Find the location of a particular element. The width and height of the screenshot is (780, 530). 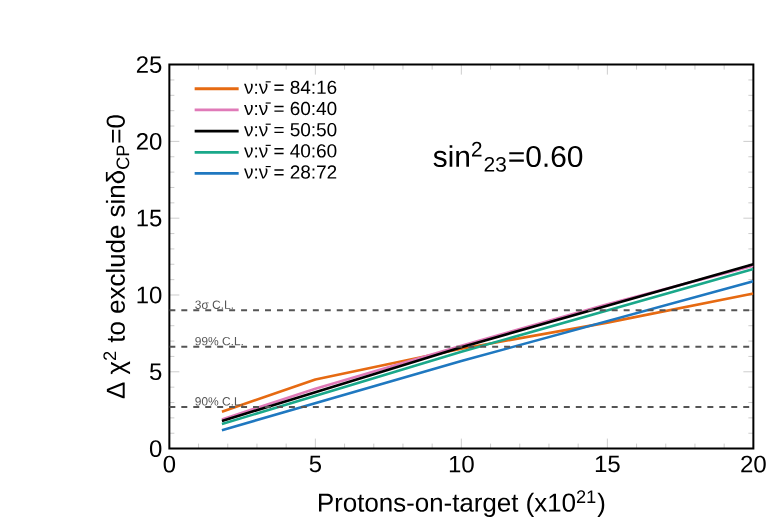

y-tick-label: 5 is located at coordinates (155, 372).